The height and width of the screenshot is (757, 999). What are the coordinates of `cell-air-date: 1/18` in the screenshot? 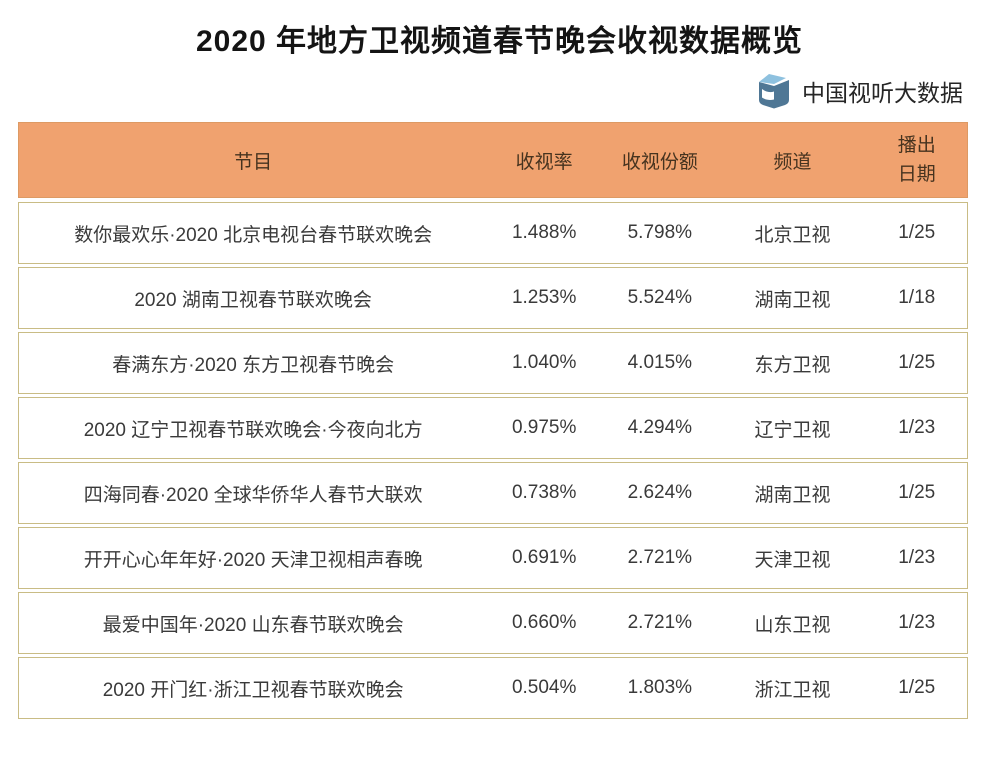 It's located at (917, 297).